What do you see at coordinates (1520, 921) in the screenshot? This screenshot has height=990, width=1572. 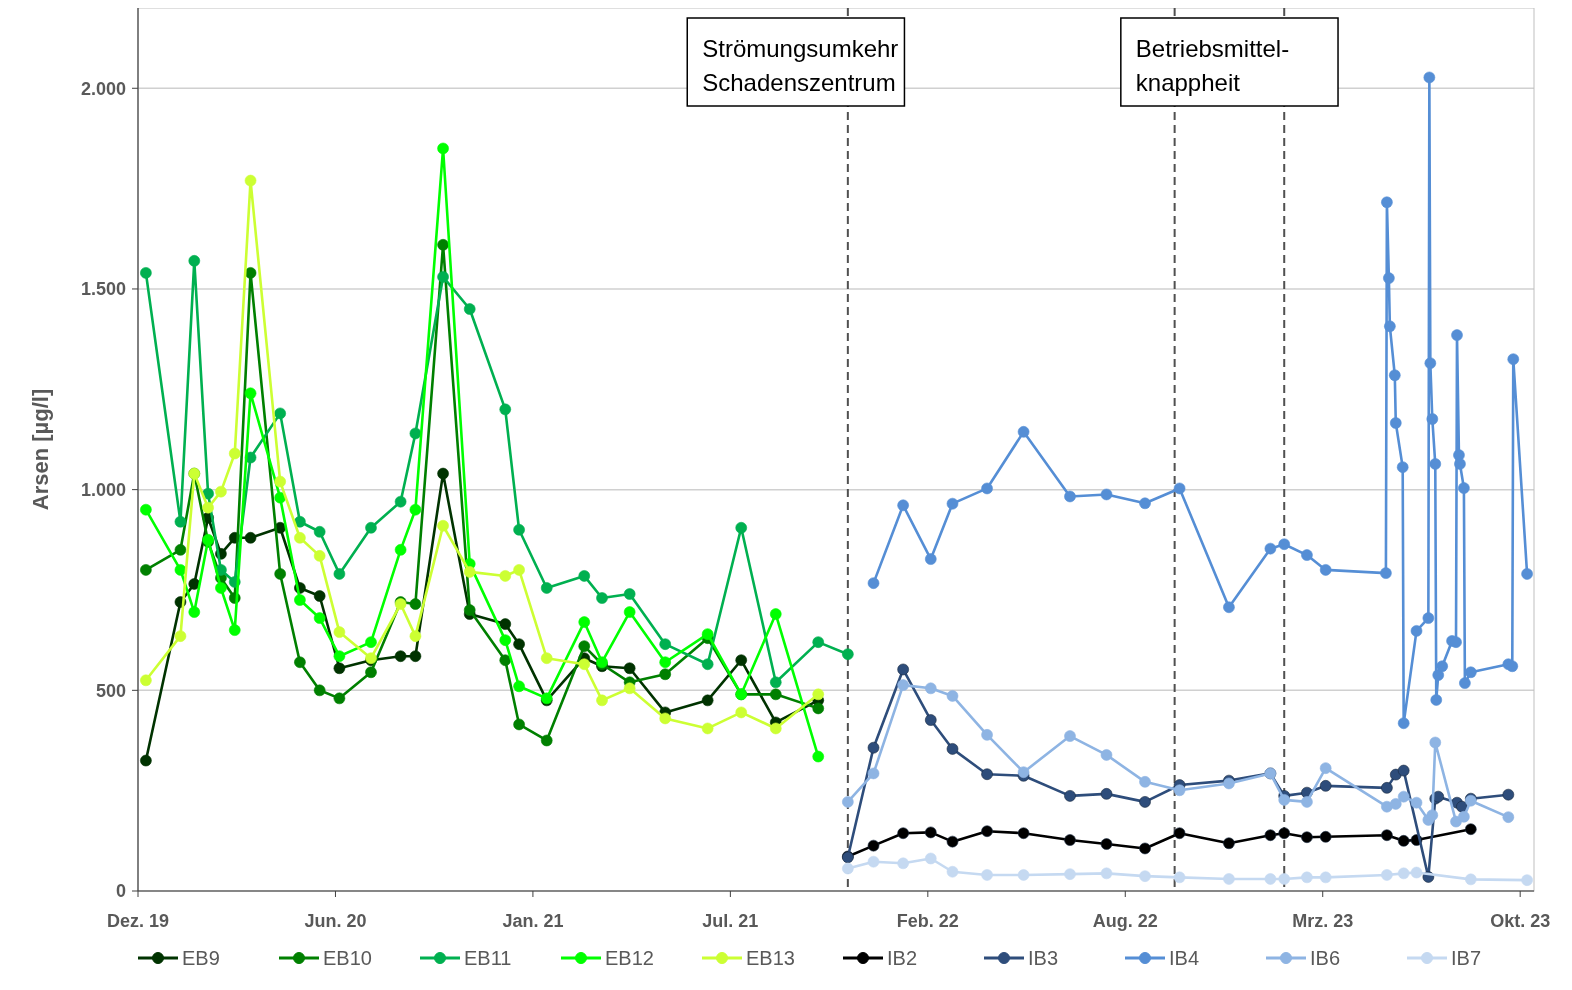 I see `x-tick-label: Okt. 23` at bounding box center [1520, 921].